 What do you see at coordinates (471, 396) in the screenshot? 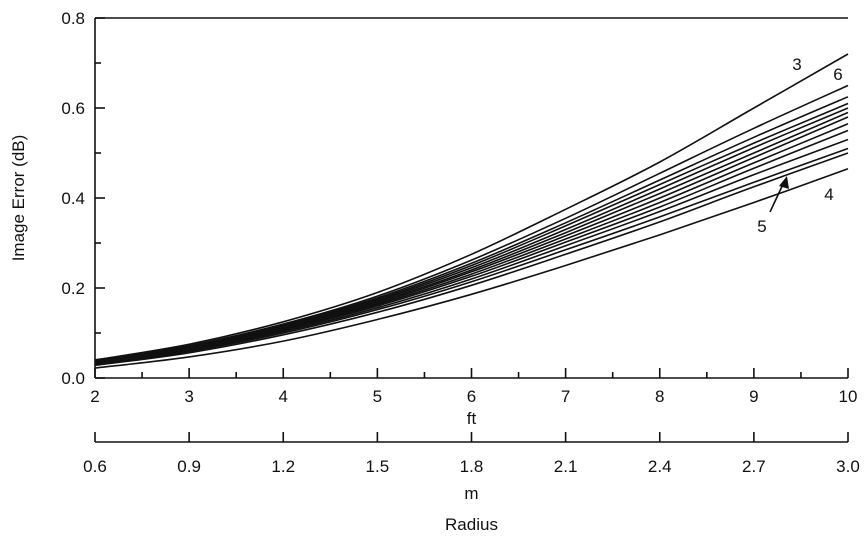
I see `x-tick-label: 6` at bounding box center [471, 396].